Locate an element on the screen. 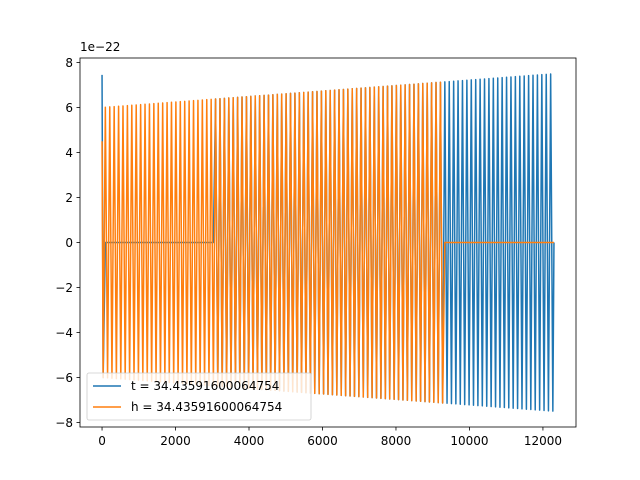  x-axis: 0 2000 4000 6000 8000 10000 12000 is located at coordinates (330, 437).